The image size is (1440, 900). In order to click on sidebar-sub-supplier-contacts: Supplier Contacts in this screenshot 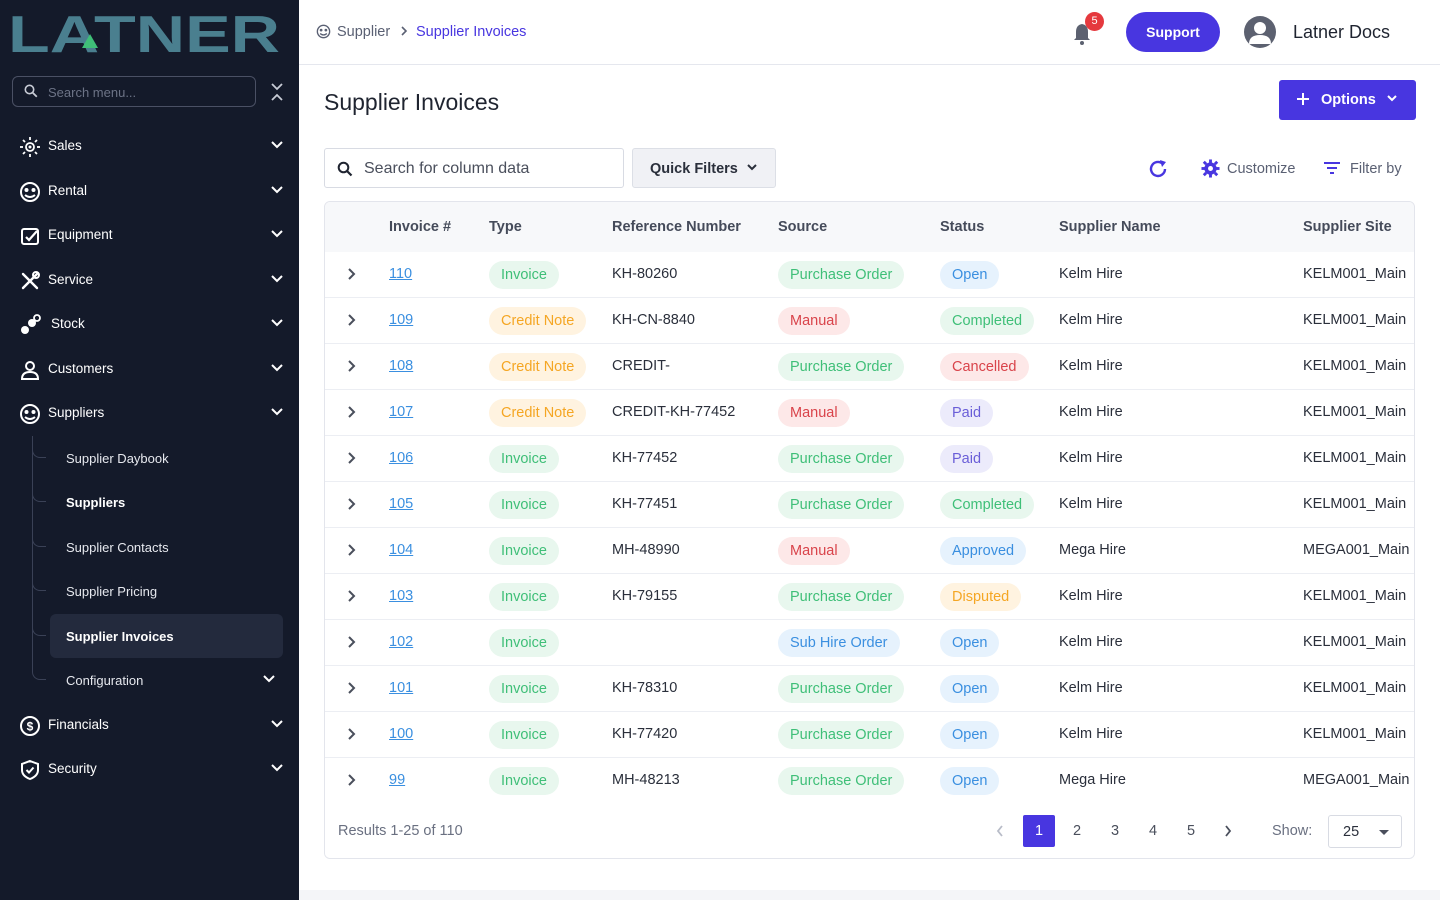, I will do `click(157, 547)`.